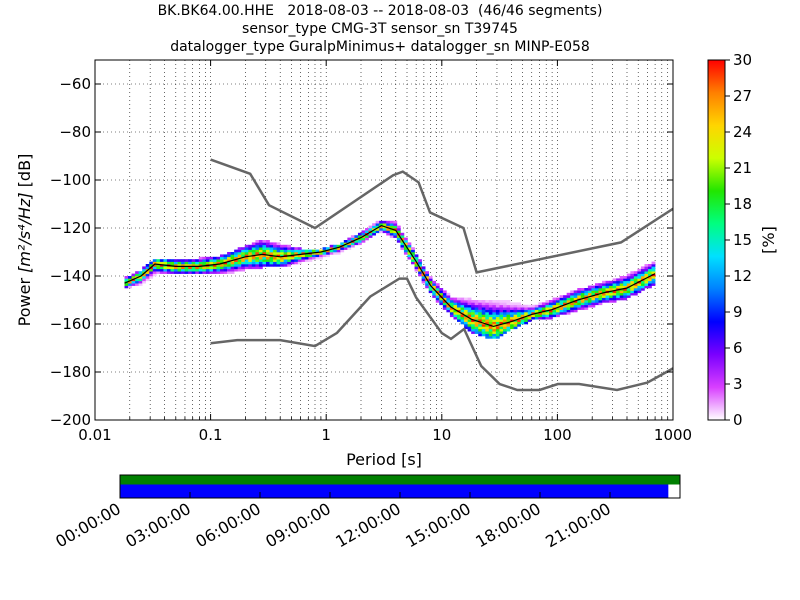  I want to click on y-tick-label: −80, so click(75, 132).